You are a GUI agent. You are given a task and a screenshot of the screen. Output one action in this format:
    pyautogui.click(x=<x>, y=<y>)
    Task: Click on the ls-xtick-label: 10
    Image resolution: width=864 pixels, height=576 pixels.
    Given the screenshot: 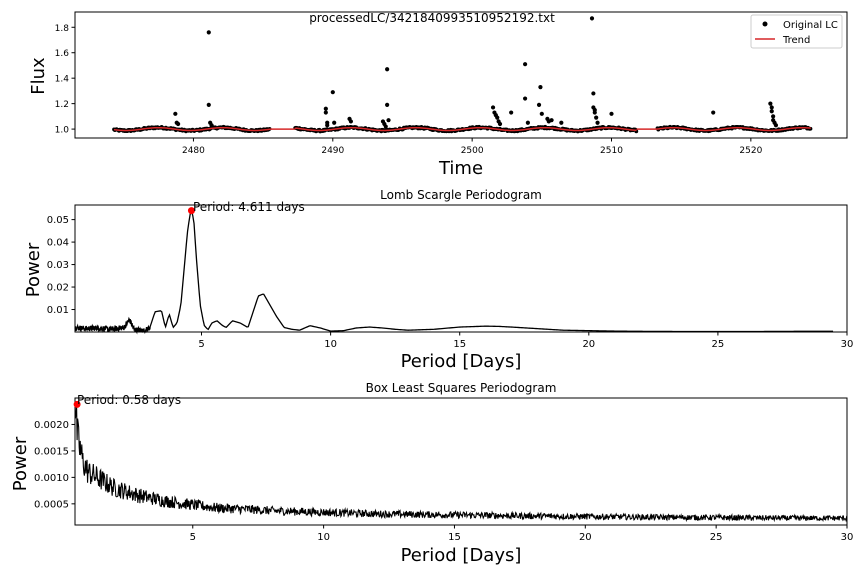 What is the action you would take?
    pyautogui.click(x=330, y=344)
    